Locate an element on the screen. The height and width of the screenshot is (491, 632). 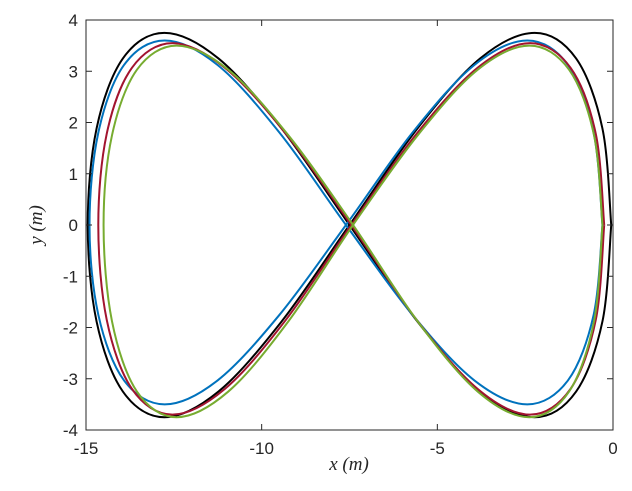
y-tick-label: -4 is located at coordinates (70, 430).